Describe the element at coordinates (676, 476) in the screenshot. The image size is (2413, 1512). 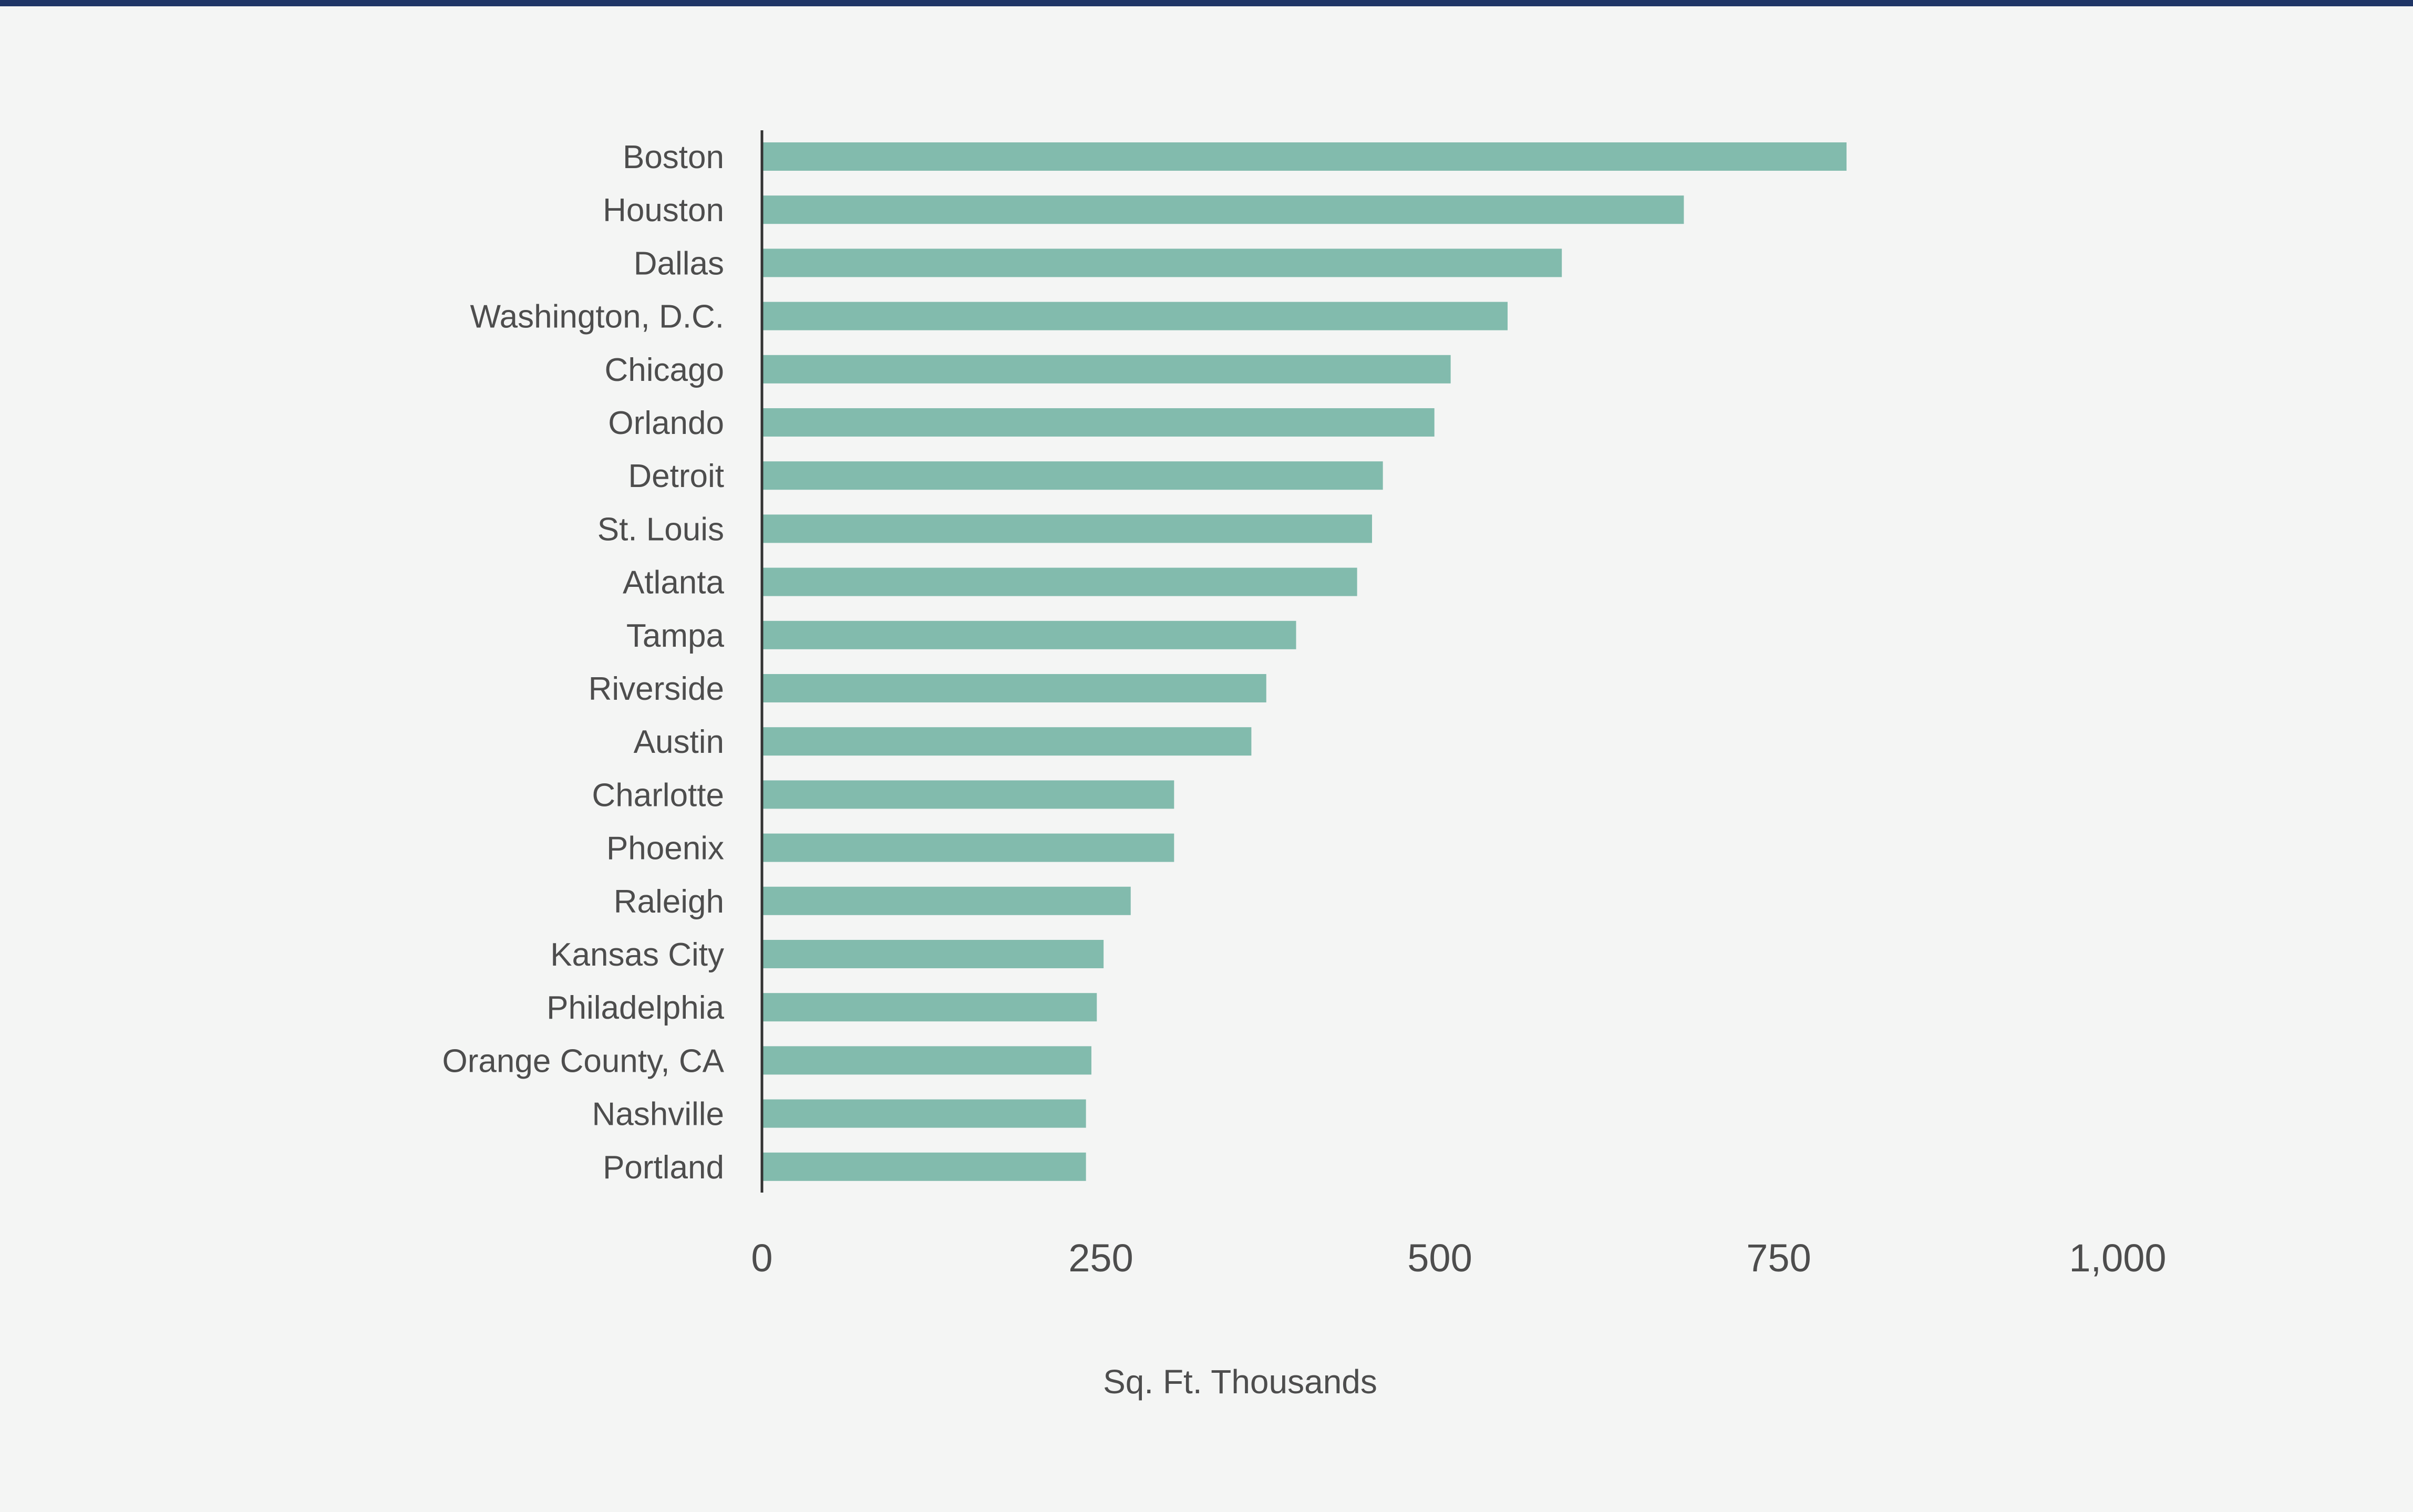
I see `category-label: Detroit` at that location.